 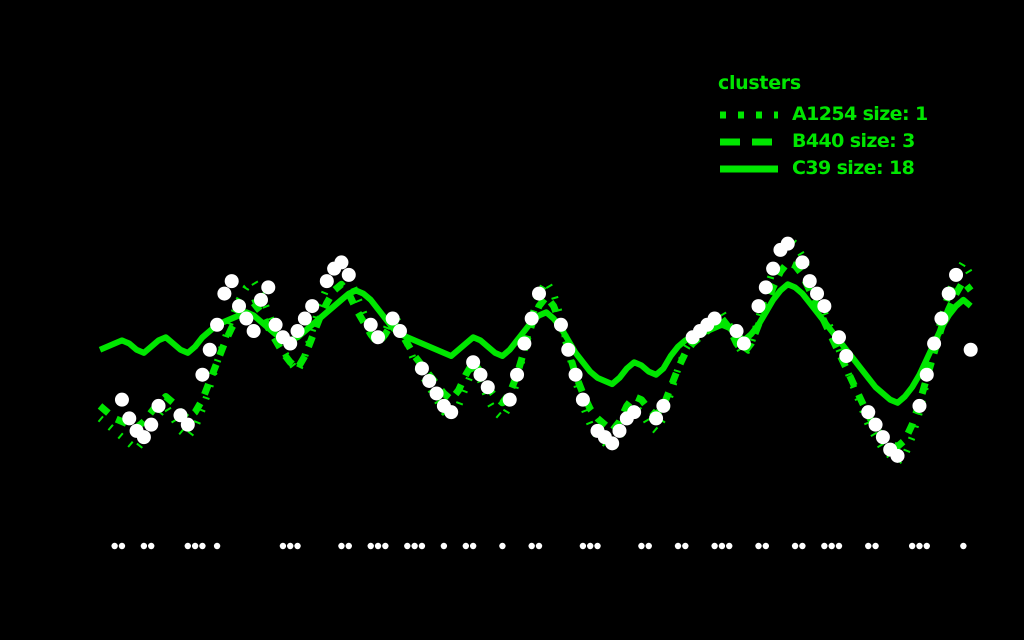 What do you see at coordinates (860, 114) in the screenshot?
I see `legend-label-a1254: A1254 size: 1` at bounding box center [860, 114].